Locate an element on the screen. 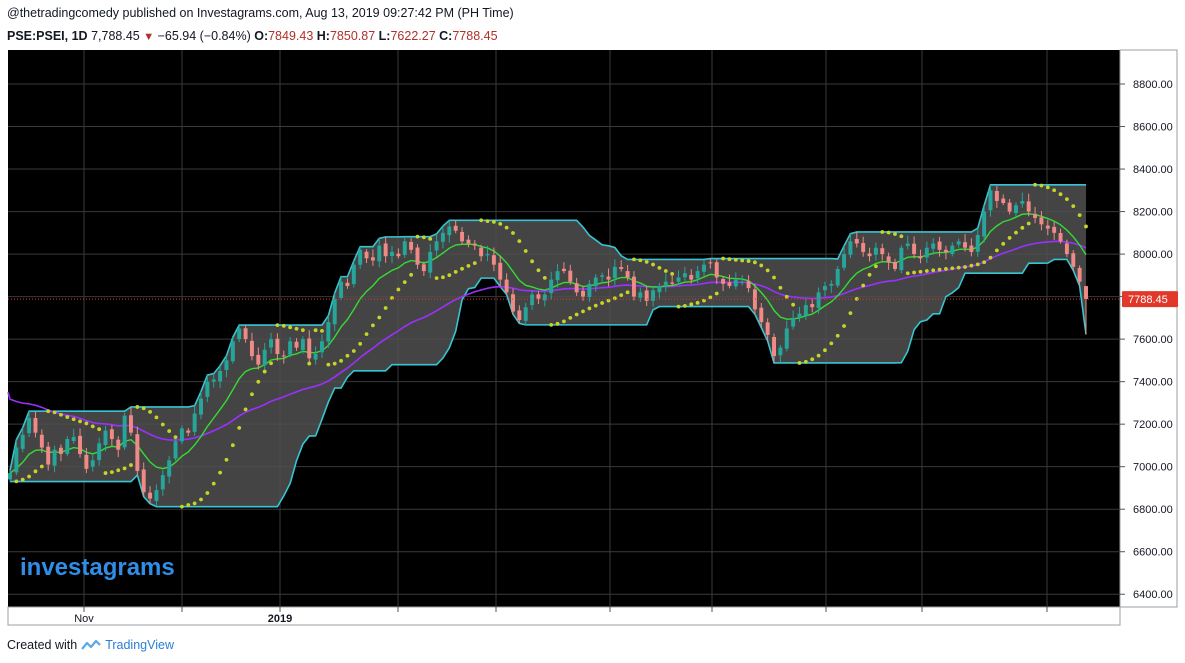 The image size is (1185, 663). tradingview-logo-icon is located at coordinates (91, 644).